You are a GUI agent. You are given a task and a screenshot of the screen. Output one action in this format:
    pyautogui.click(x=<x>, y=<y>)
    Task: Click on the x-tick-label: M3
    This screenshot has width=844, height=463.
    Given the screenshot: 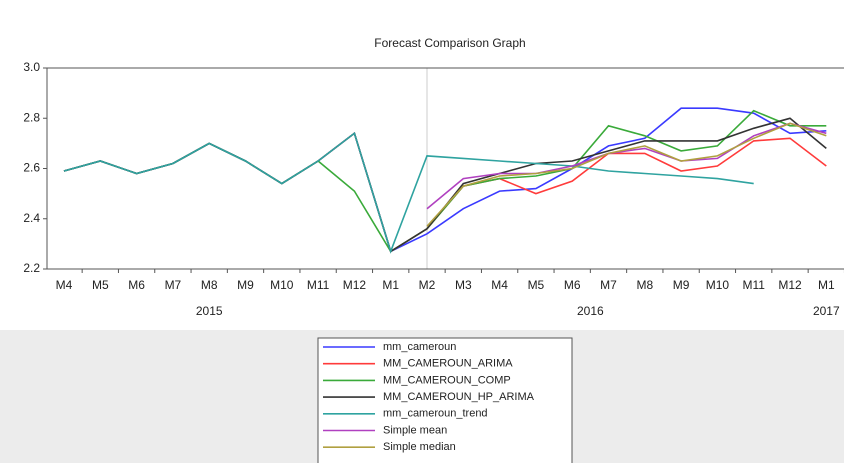 What is the action you would take?
    pyautogui.click(x=463, y=285)
    